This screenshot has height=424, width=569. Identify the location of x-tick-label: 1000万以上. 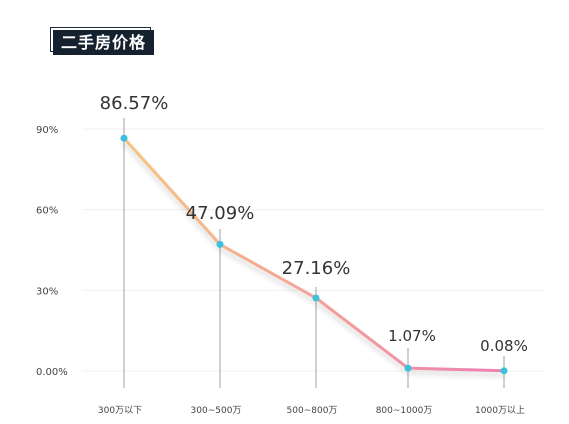
(500, 410).